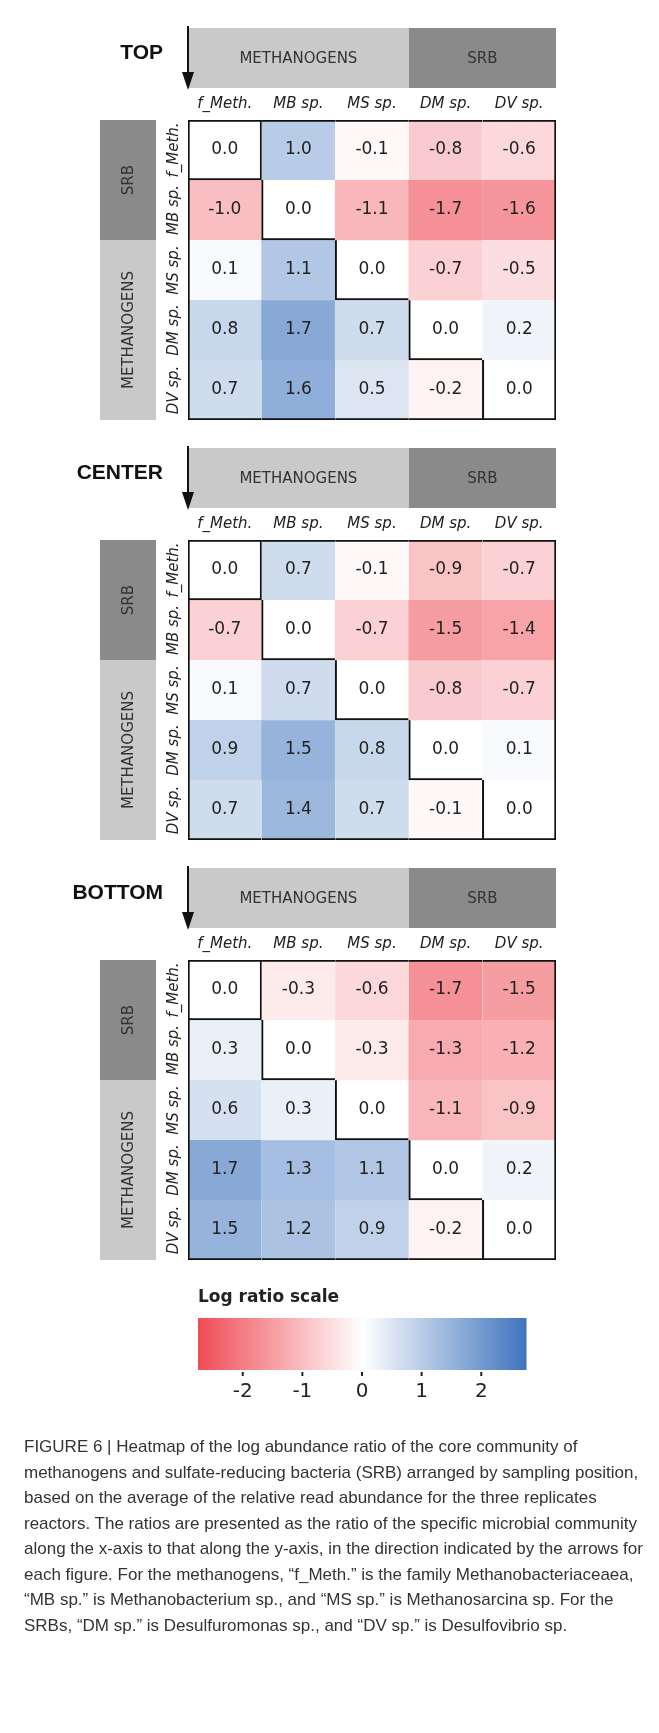 The image size is (659, 1733). Describe the element at coordinates (225, 208) in the screenshot. I see `data-label: -1.0` at that location.